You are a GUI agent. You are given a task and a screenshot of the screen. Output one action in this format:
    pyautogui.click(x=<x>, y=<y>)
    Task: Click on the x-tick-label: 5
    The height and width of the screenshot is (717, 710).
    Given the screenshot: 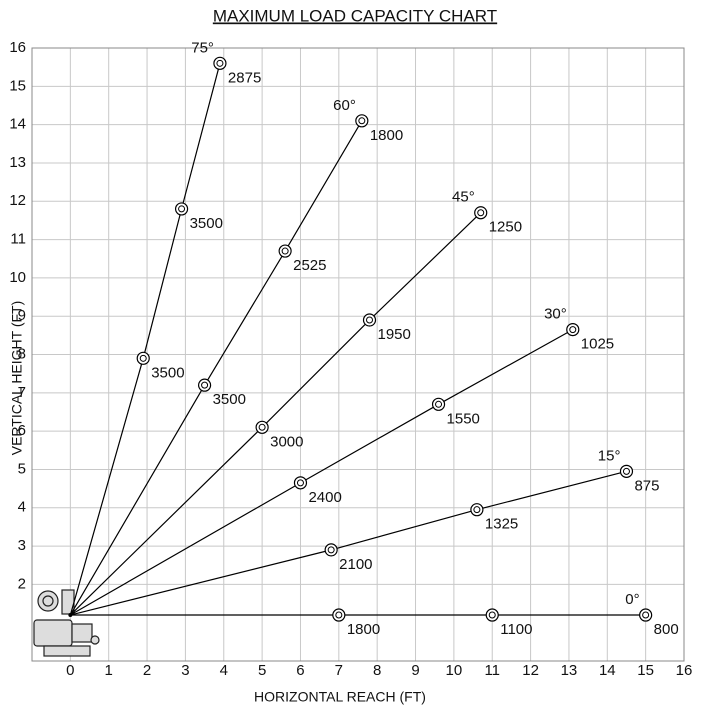 What is the action you would take?
    pyautogui.click(x=262, y=670)
    